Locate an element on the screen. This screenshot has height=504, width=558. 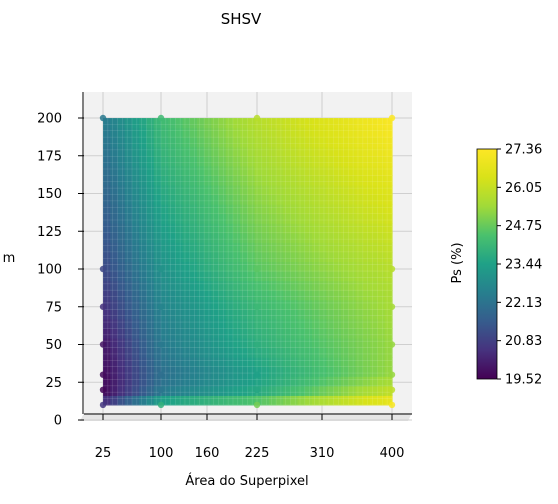
colorbar-label: Ps (%) is located at coordinates (457, 262).